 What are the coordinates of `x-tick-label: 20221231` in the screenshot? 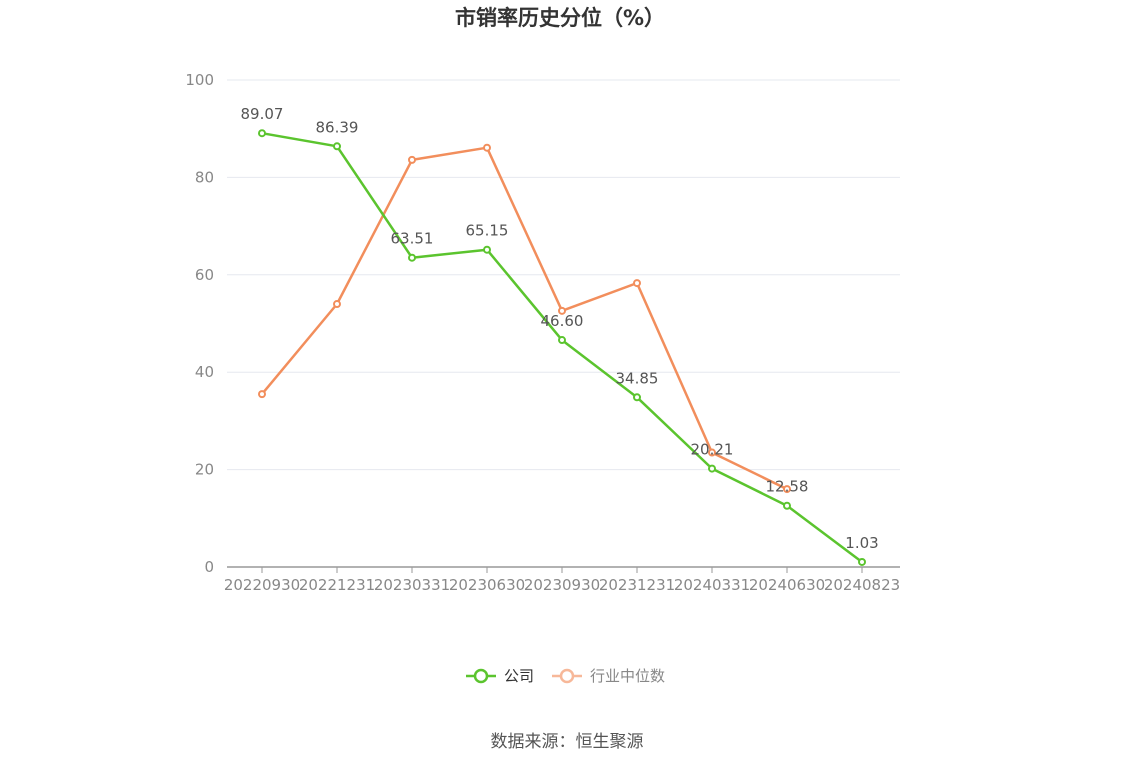 It's located at (337, 585).